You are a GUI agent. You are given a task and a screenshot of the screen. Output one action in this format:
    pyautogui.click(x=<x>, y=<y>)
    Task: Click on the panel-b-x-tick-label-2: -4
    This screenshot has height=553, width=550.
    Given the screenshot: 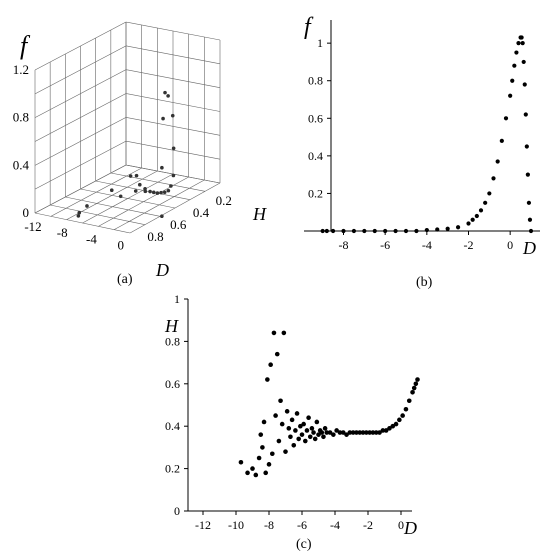 What is the action you would take?
    pyautogui.click(x=427, y=245)
    